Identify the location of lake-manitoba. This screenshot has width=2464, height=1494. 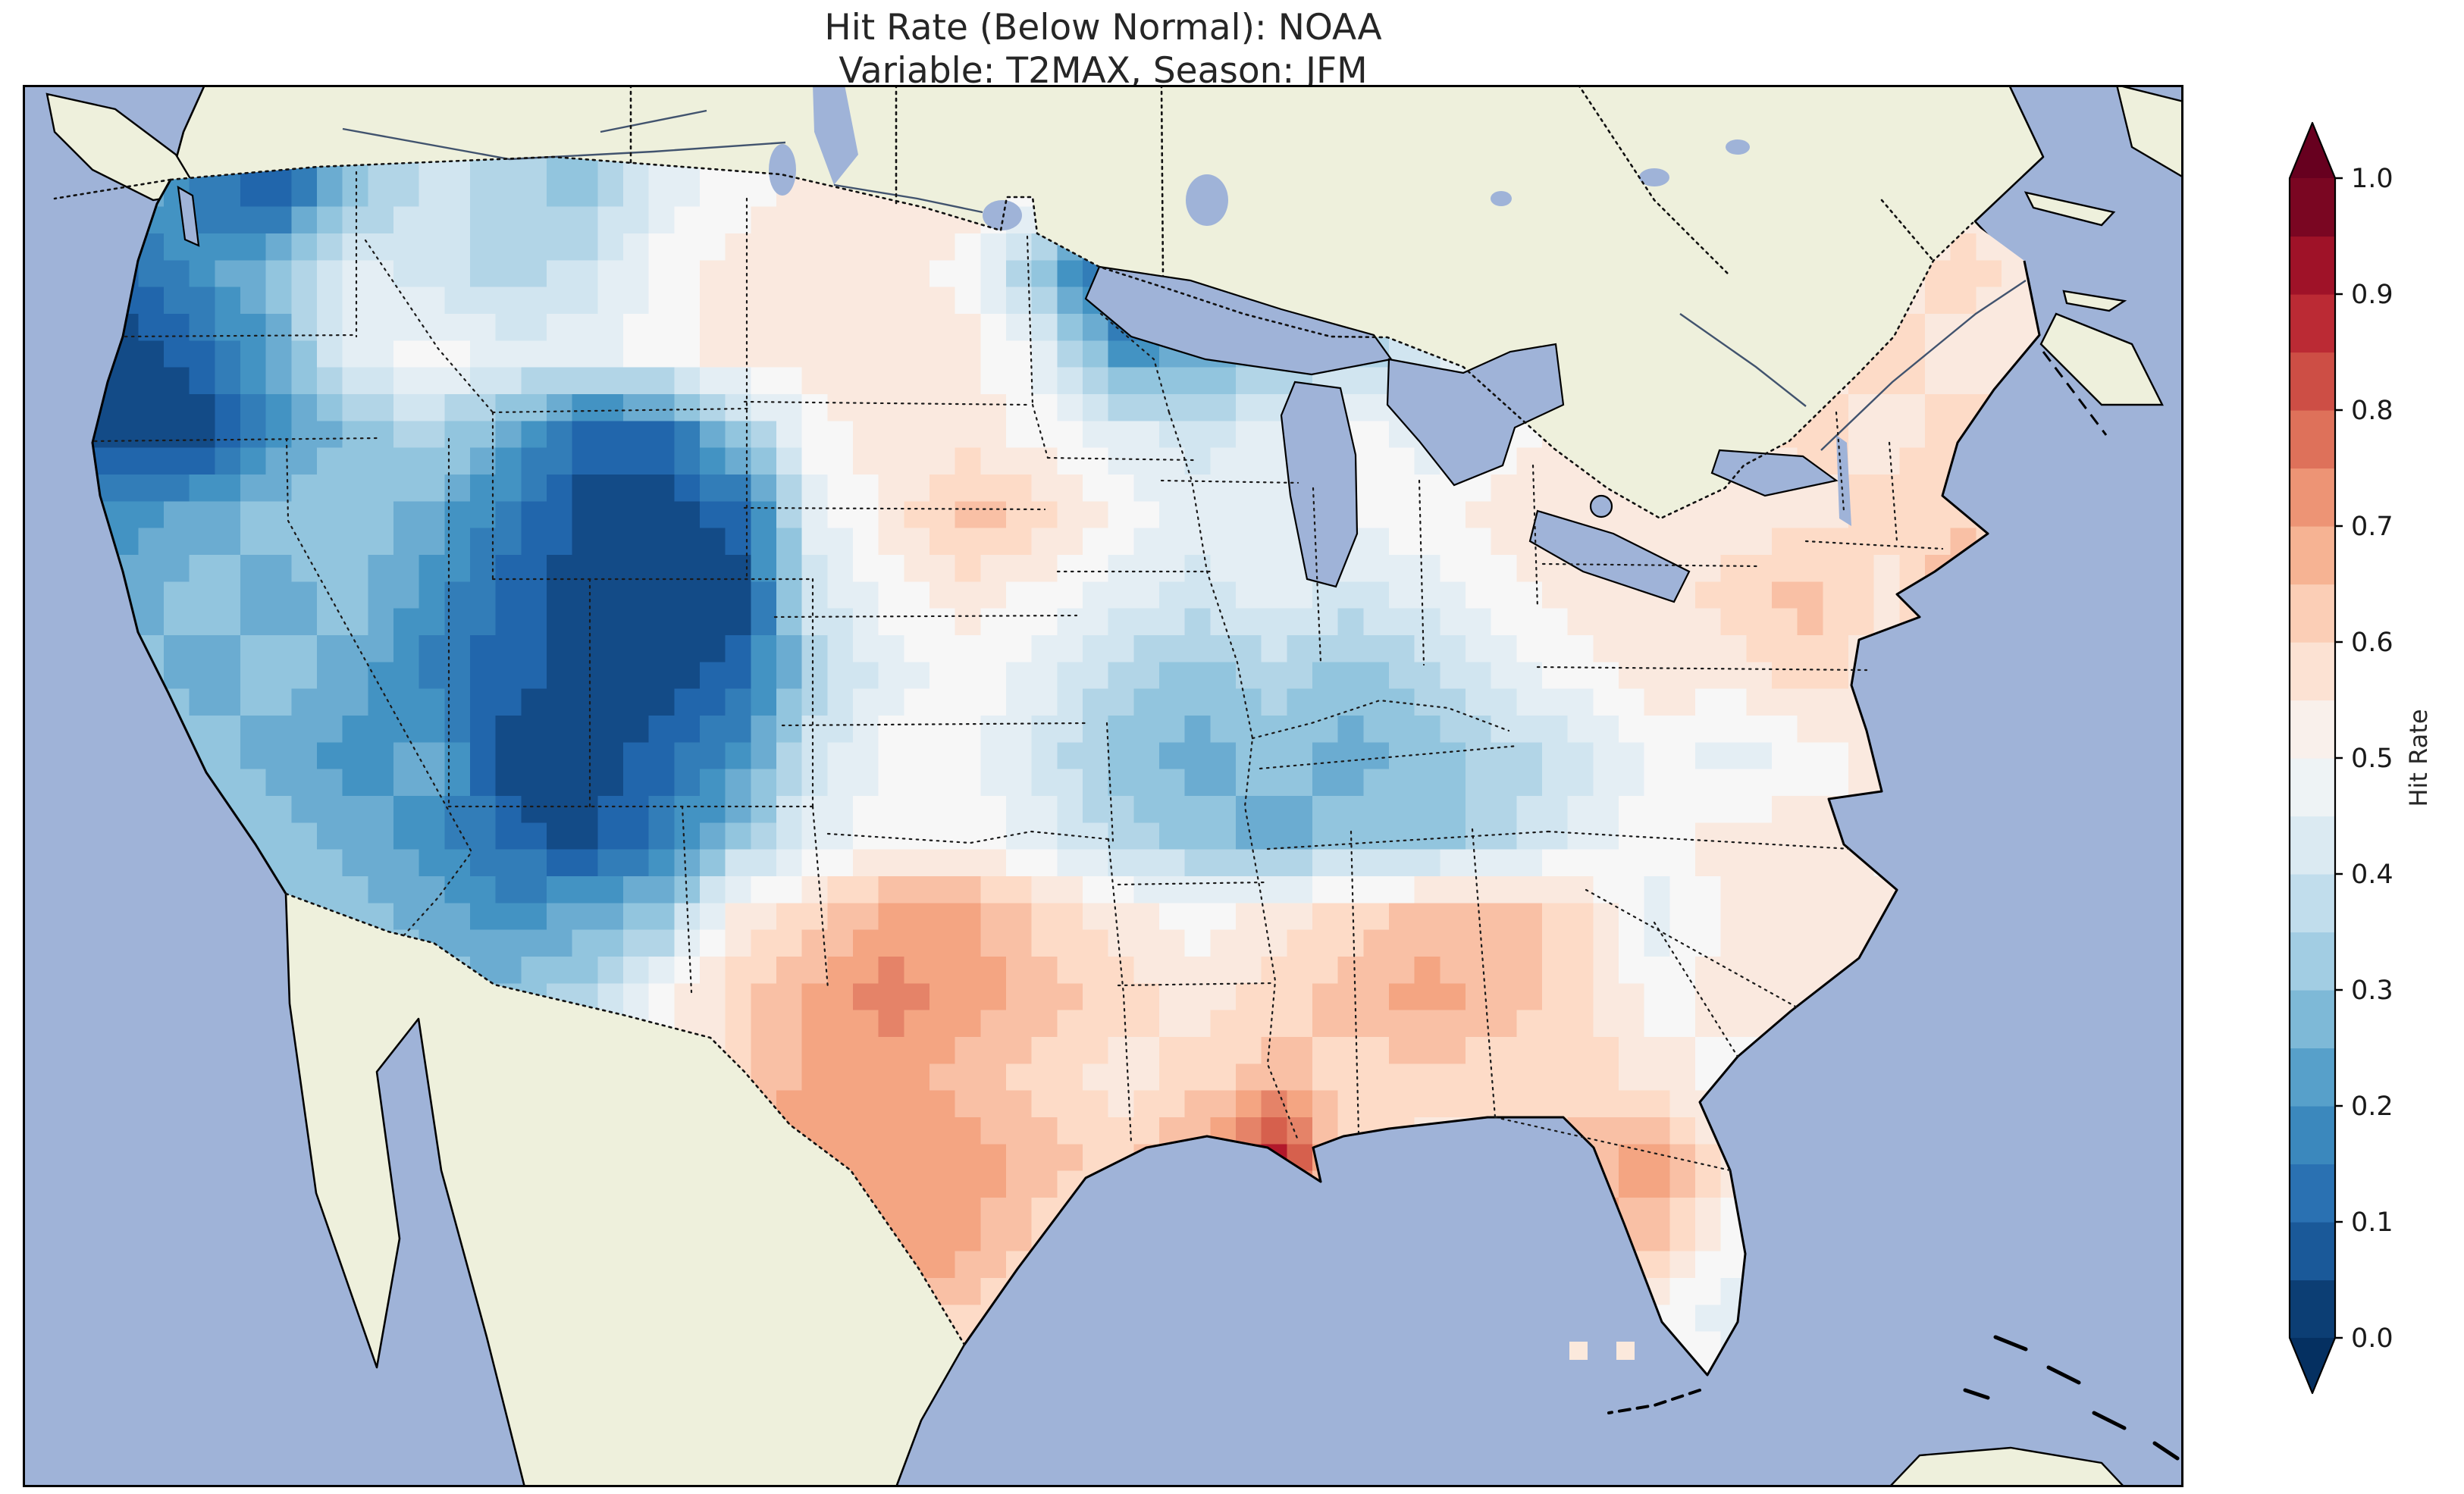
(783, 170).